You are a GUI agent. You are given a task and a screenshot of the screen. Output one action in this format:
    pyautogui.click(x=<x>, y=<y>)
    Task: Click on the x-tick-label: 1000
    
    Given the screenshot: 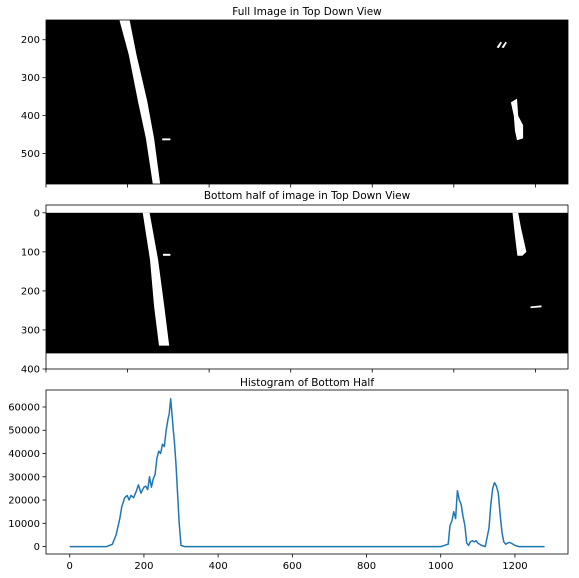 What is the action you would take?
    pyautogui.click(x=440, y=566)
    